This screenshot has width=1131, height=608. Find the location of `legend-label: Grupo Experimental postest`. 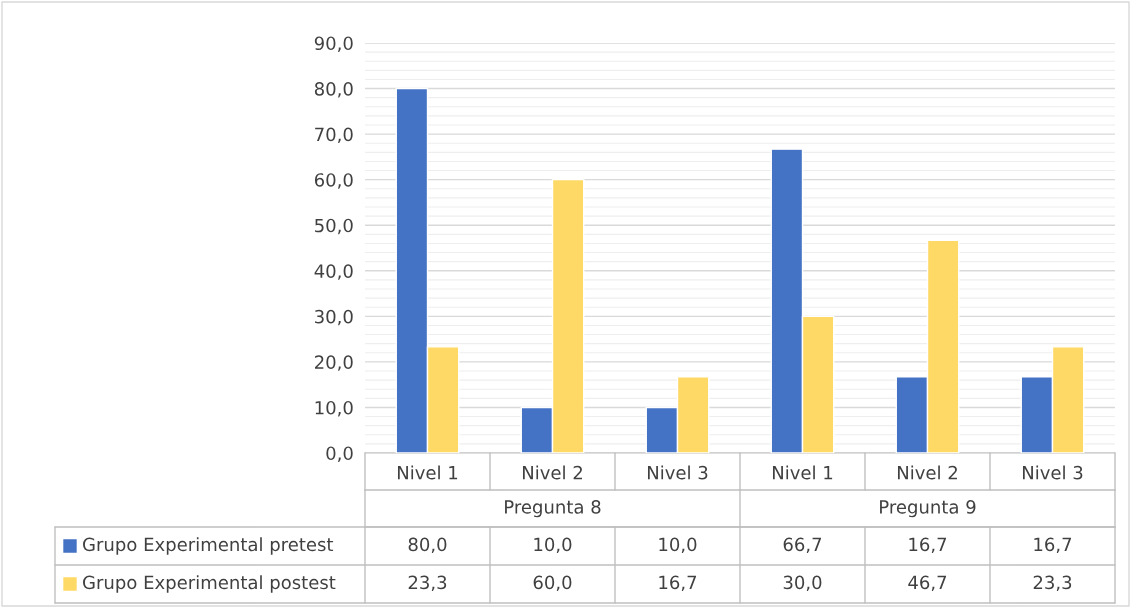

legend-label: Grupo Experimental postest is located at coordinates (209, 584).